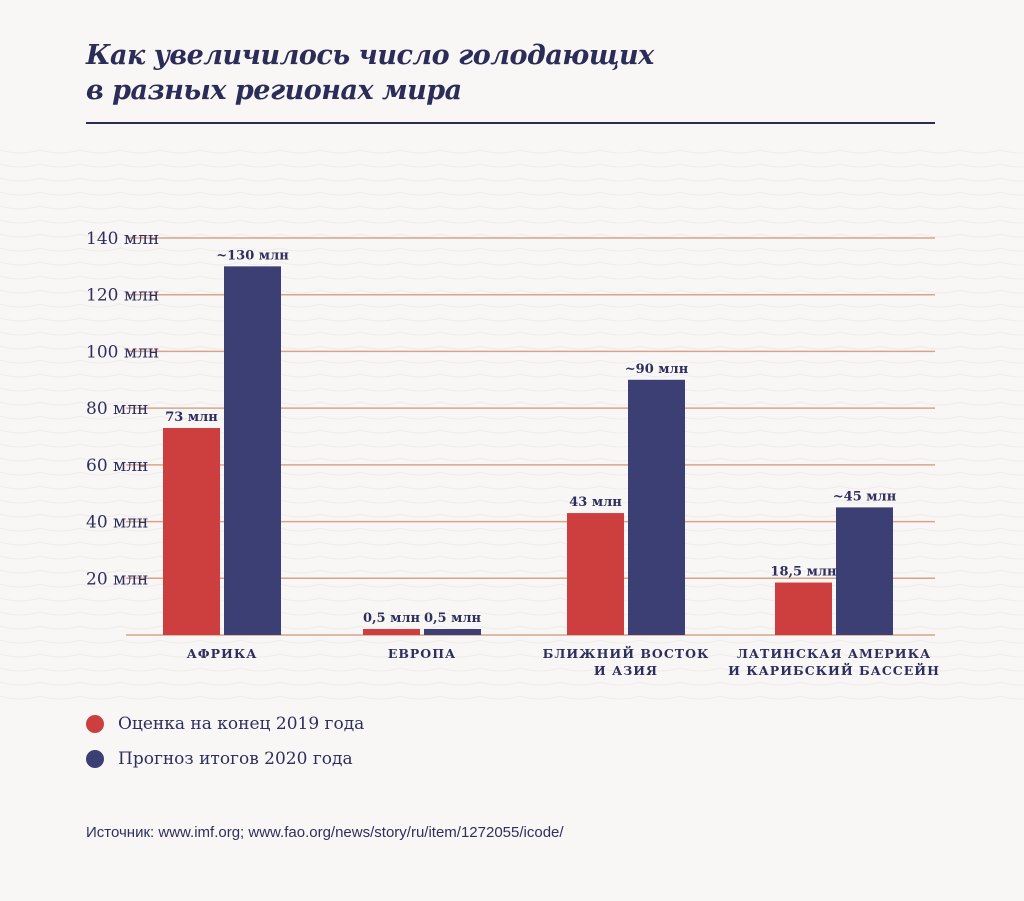 The height and width of the screenshot is (901, 1024). I want to click on legend-label-2019: Оценка на конец 2019 года, so click(241, 724).